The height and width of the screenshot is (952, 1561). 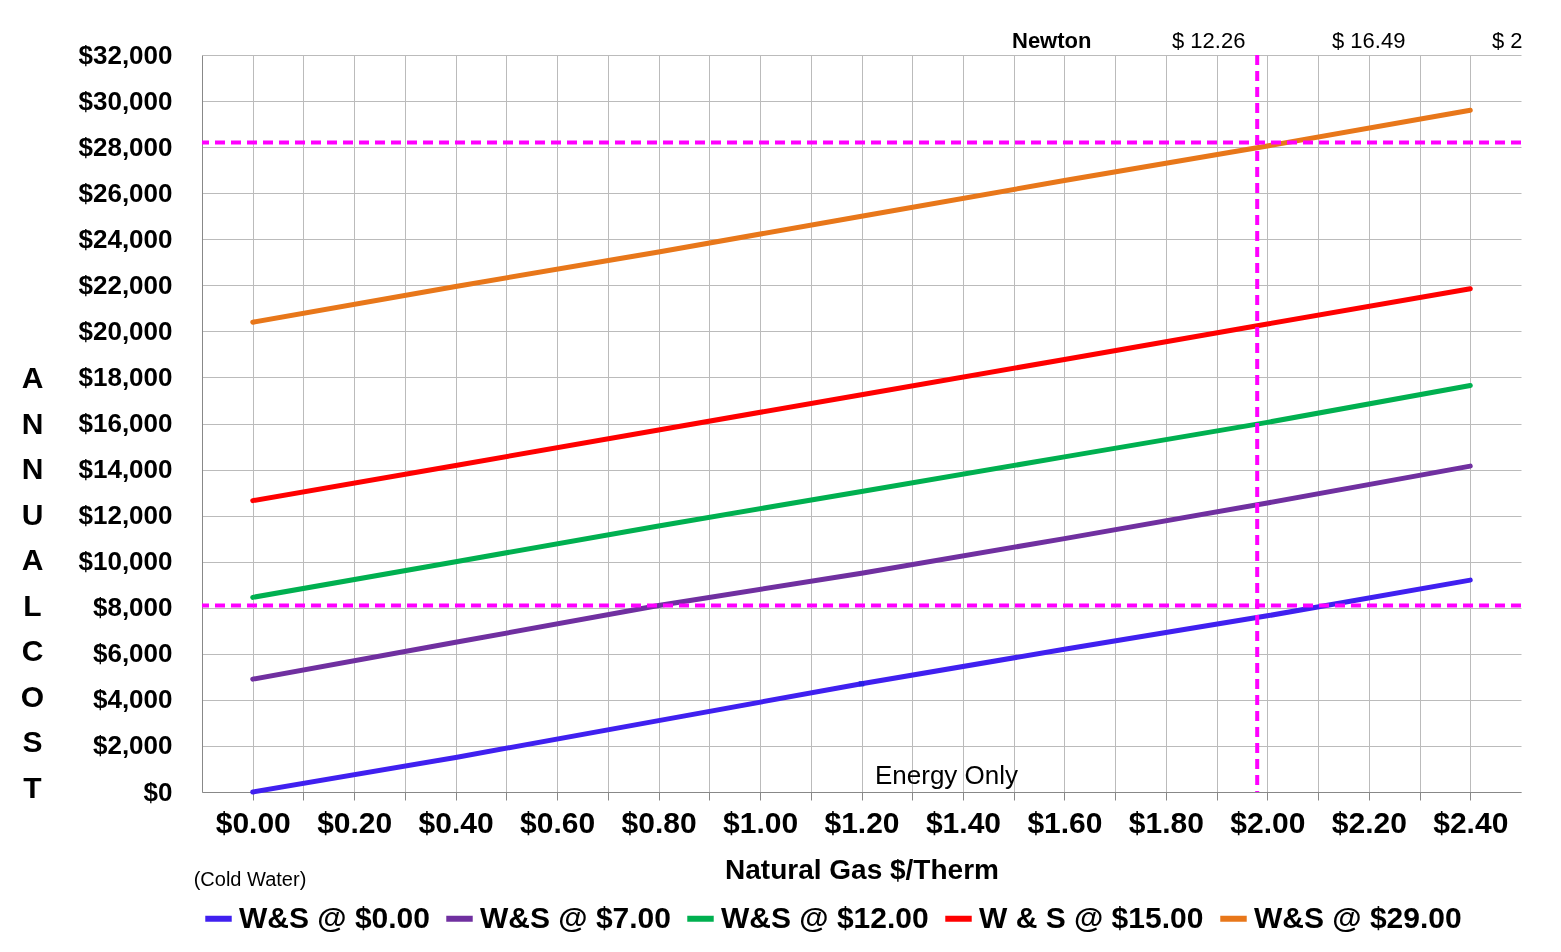 What do you see at coordinates (1358, 917) in the screenshot?
I see `legend-label: W&S @ $29.00` at bounding box center [1358, 917].